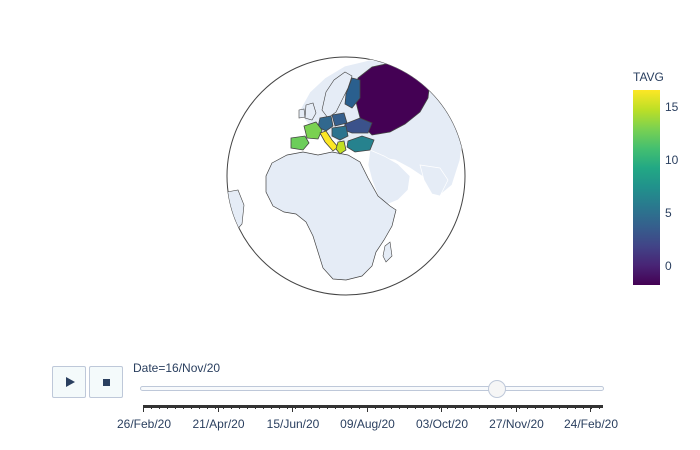 The image size is (700, 450). What do you see at coordinates (648, 77) in the screenshot?
I see `colorbar-title: TAVG` at bounding box center [648, 77].